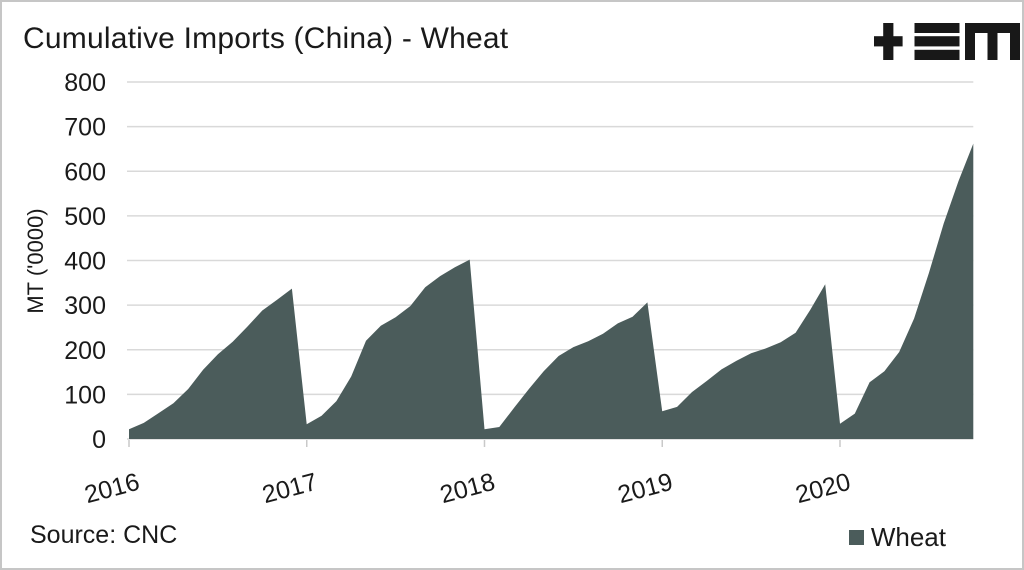 The width and height of the screenshot is (1024, 570). What do you see at coordinates (112, 488) in the screenshot?
I see `x-tick-label: 2016` at bounding box center [112, 488].